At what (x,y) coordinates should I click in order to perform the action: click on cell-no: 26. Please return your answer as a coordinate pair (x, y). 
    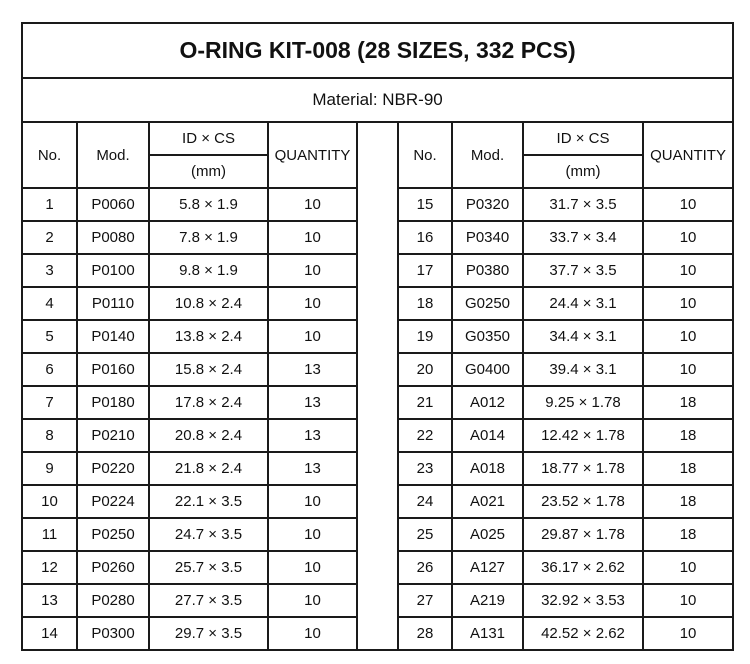
    Looking at the image, I should click on (425, 567).